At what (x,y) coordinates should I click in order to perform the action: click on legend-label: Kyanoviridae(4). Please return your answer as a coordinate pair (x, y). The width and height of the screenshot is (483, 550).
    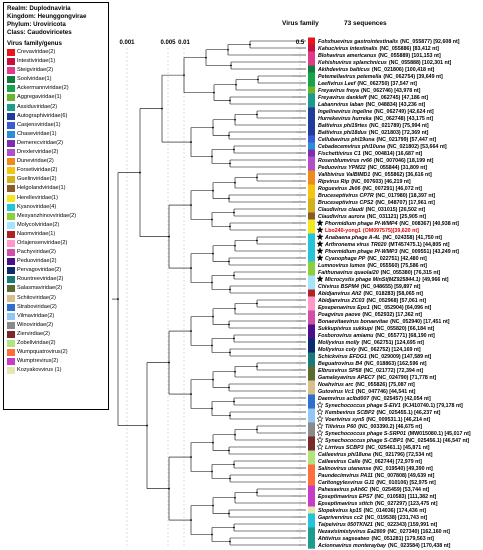
    Looking at the image, I should click on (37, 206).